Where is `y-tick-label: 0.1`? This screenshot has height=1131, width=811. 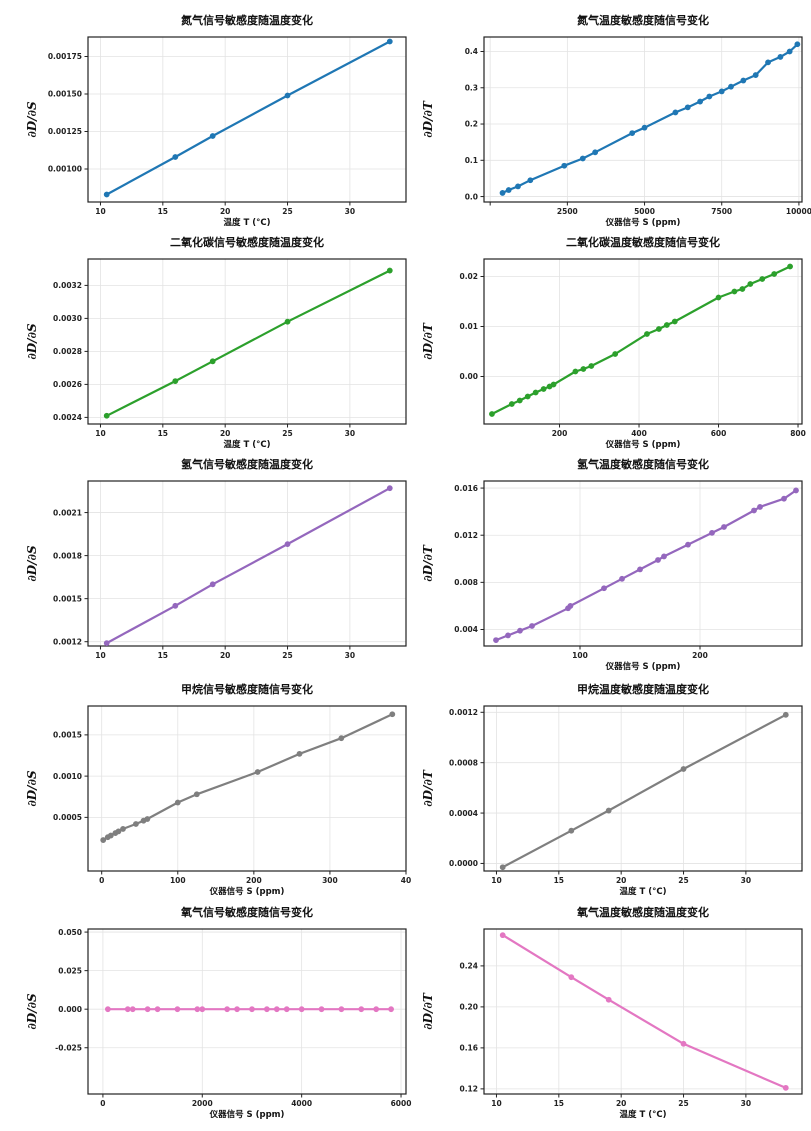
y-tick-label: 0.1 is located at coordinates (471, 160).